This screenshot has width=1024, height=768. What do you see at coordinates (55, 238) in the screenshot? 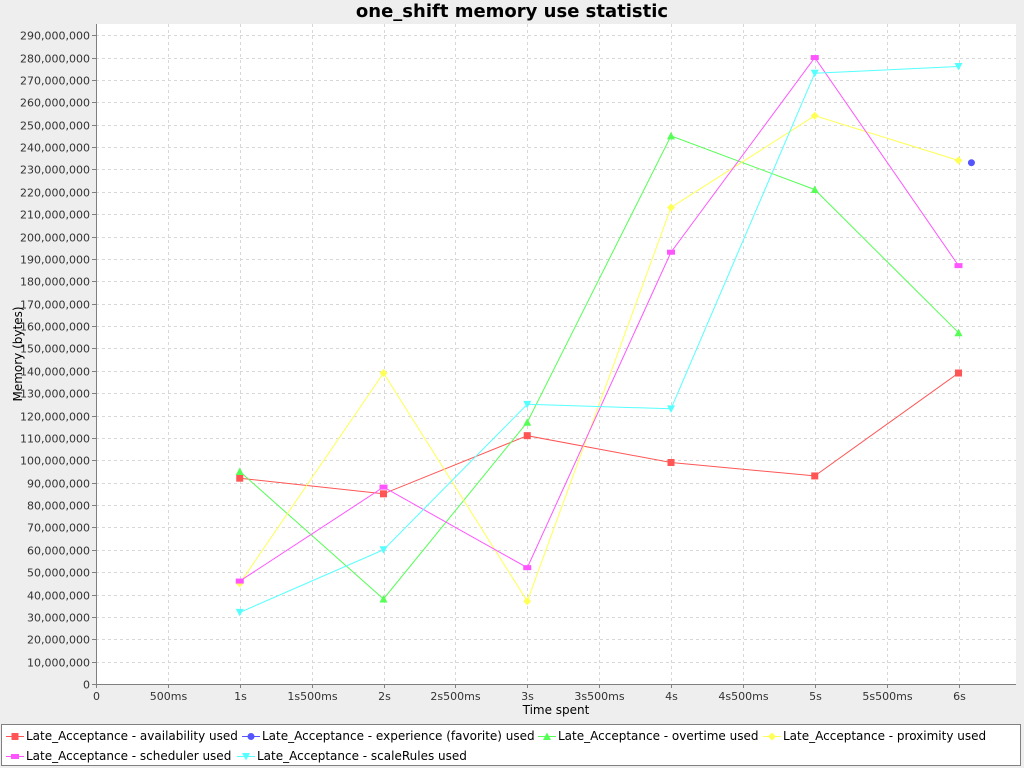
I see `y-tick-label: 200,000,000` at bounding box center [55, 238].